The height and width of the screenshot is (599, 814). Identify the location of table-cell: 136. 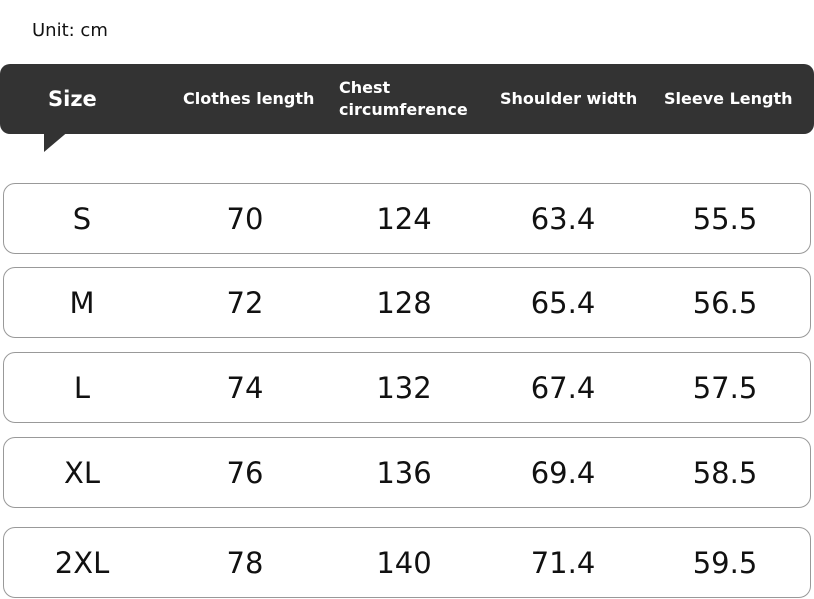
(404, 472).